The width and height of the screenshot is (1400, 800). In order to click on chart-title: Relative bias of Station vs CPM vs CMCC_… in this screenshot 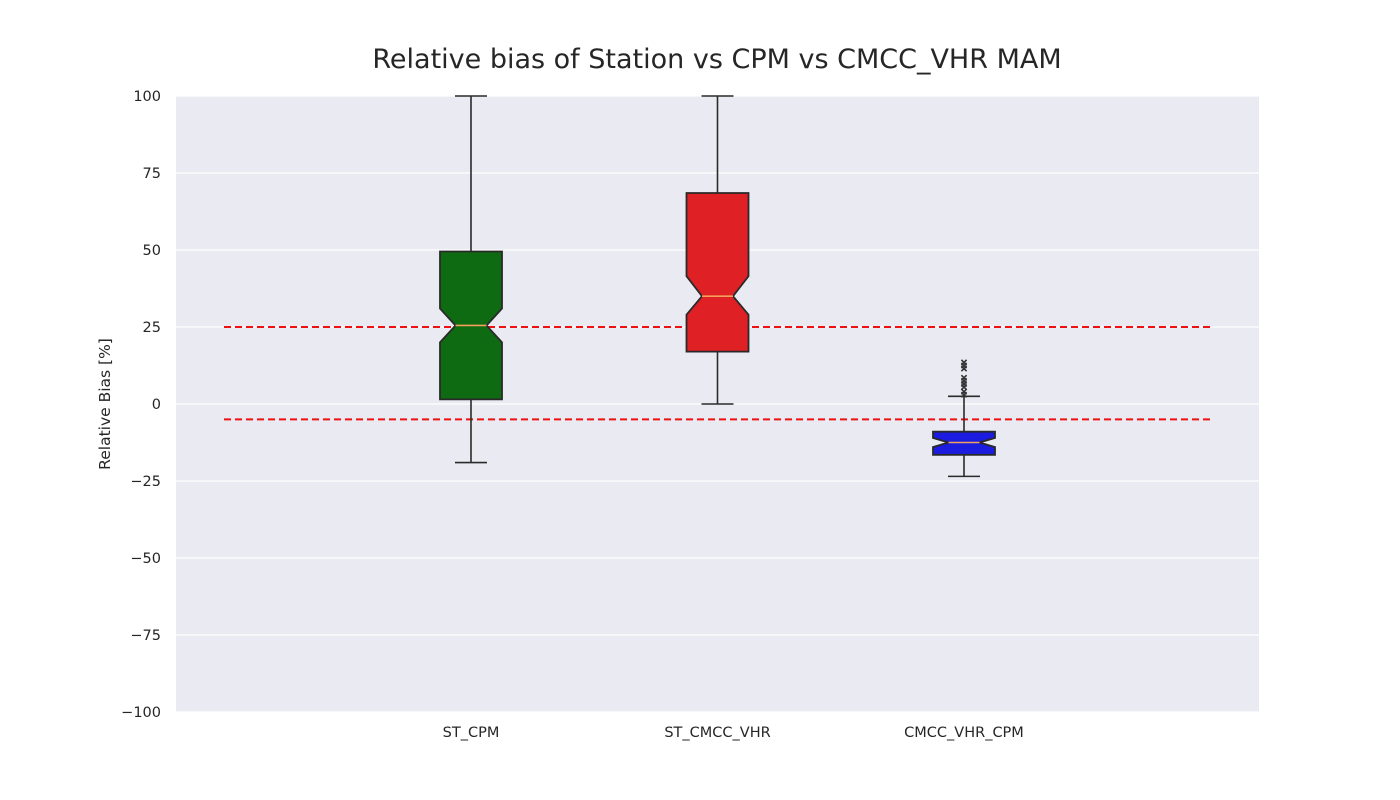, I will do `click(716, 59)`.